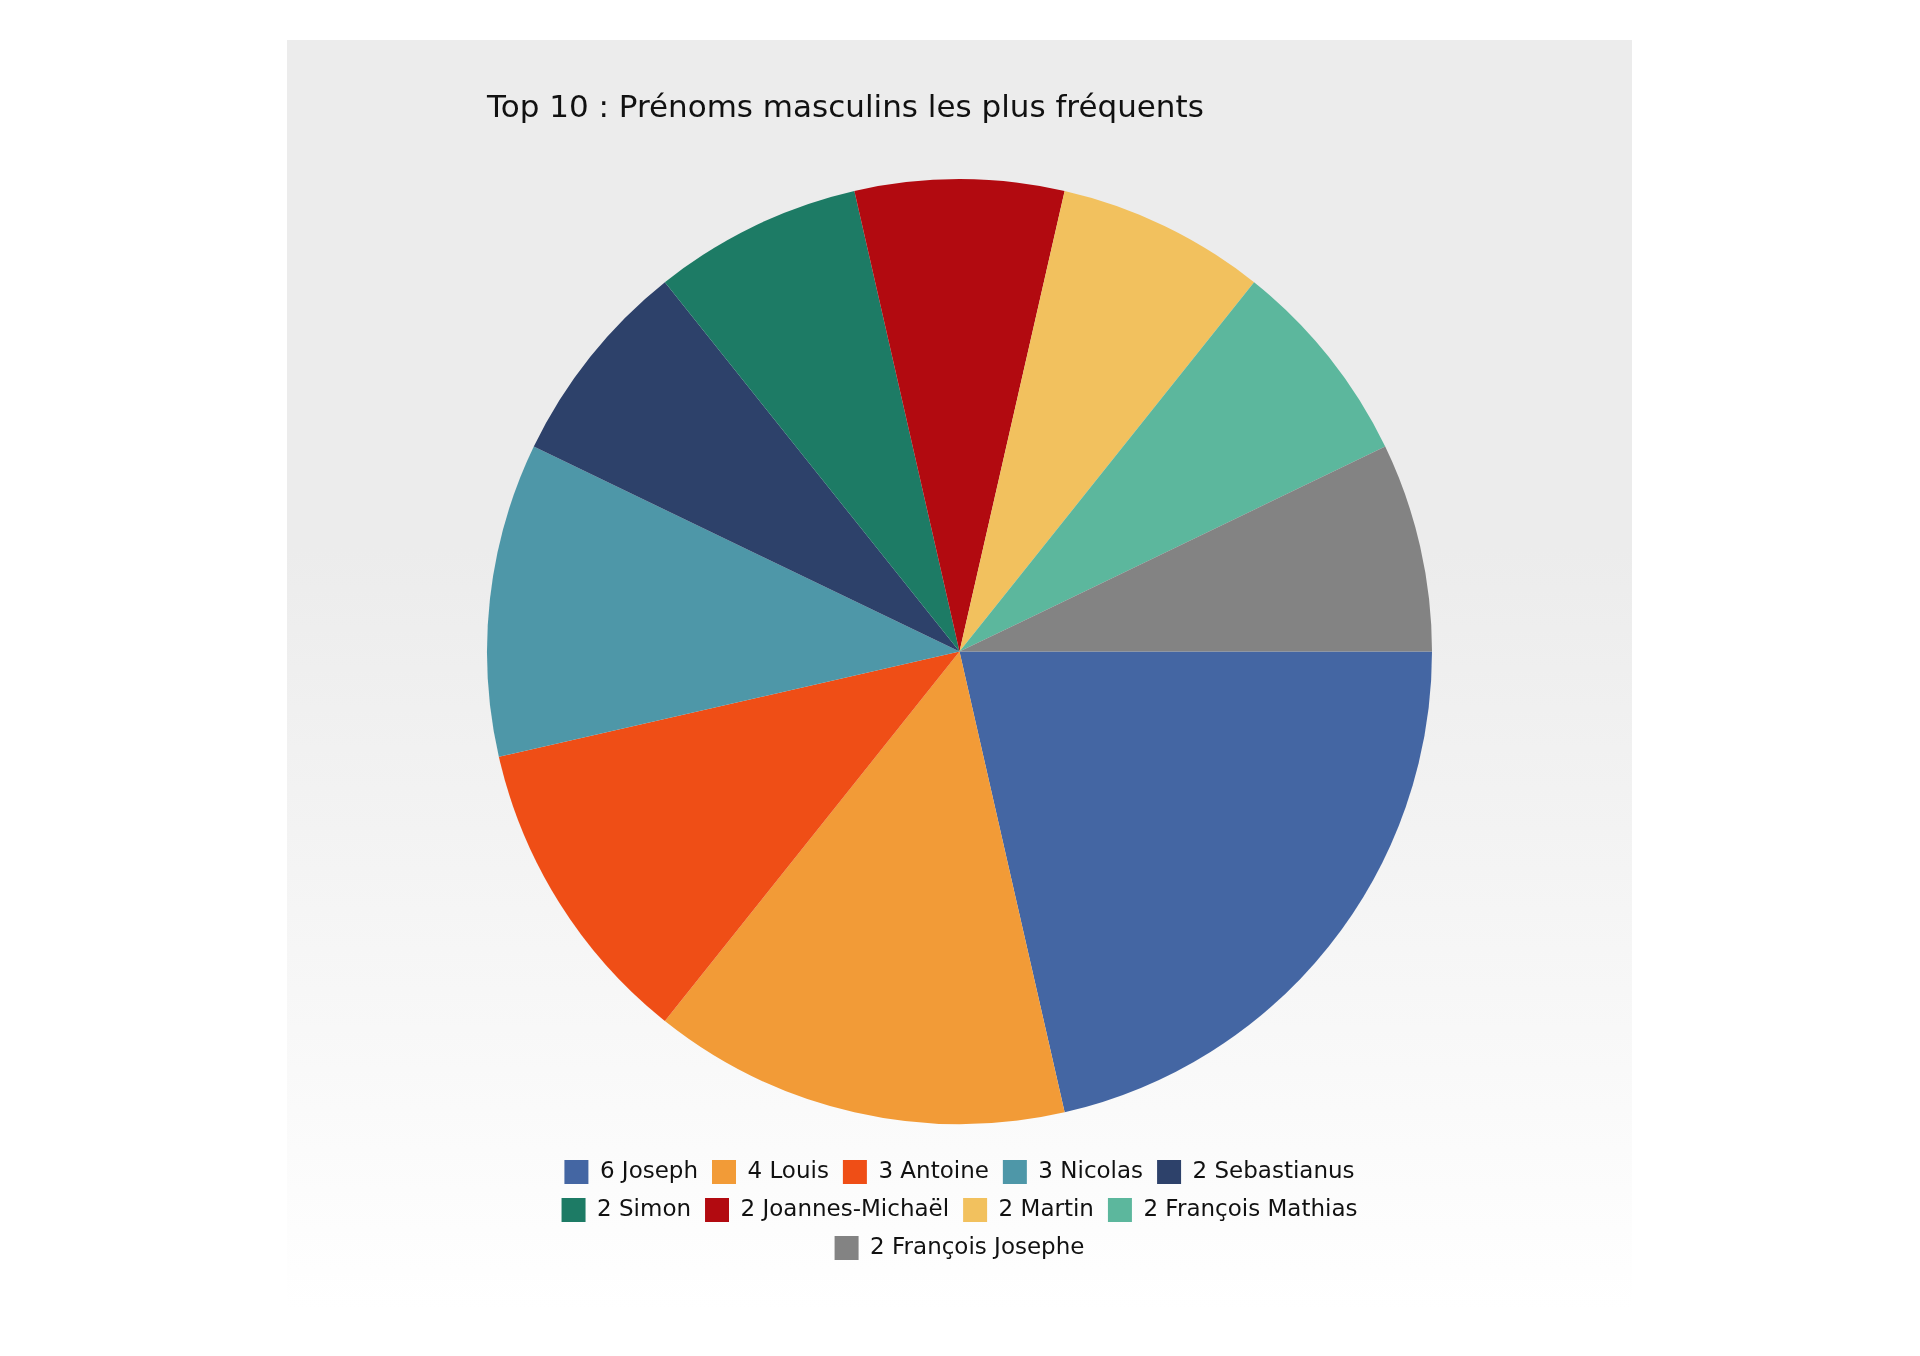  What do you see at coordinates (845, 105) in the screenshot?
I see `chart-title: Top 10 : Prénoms masculins les plus fréquents` at bounding box center [845, 105].